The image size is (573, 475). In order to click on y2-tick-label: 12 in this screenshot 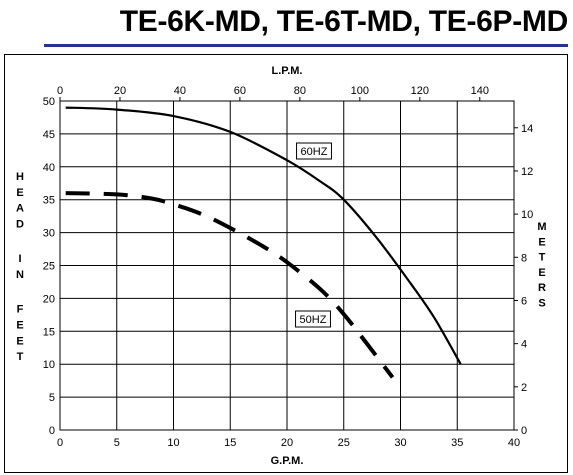, I will do `click(527, 172)`.